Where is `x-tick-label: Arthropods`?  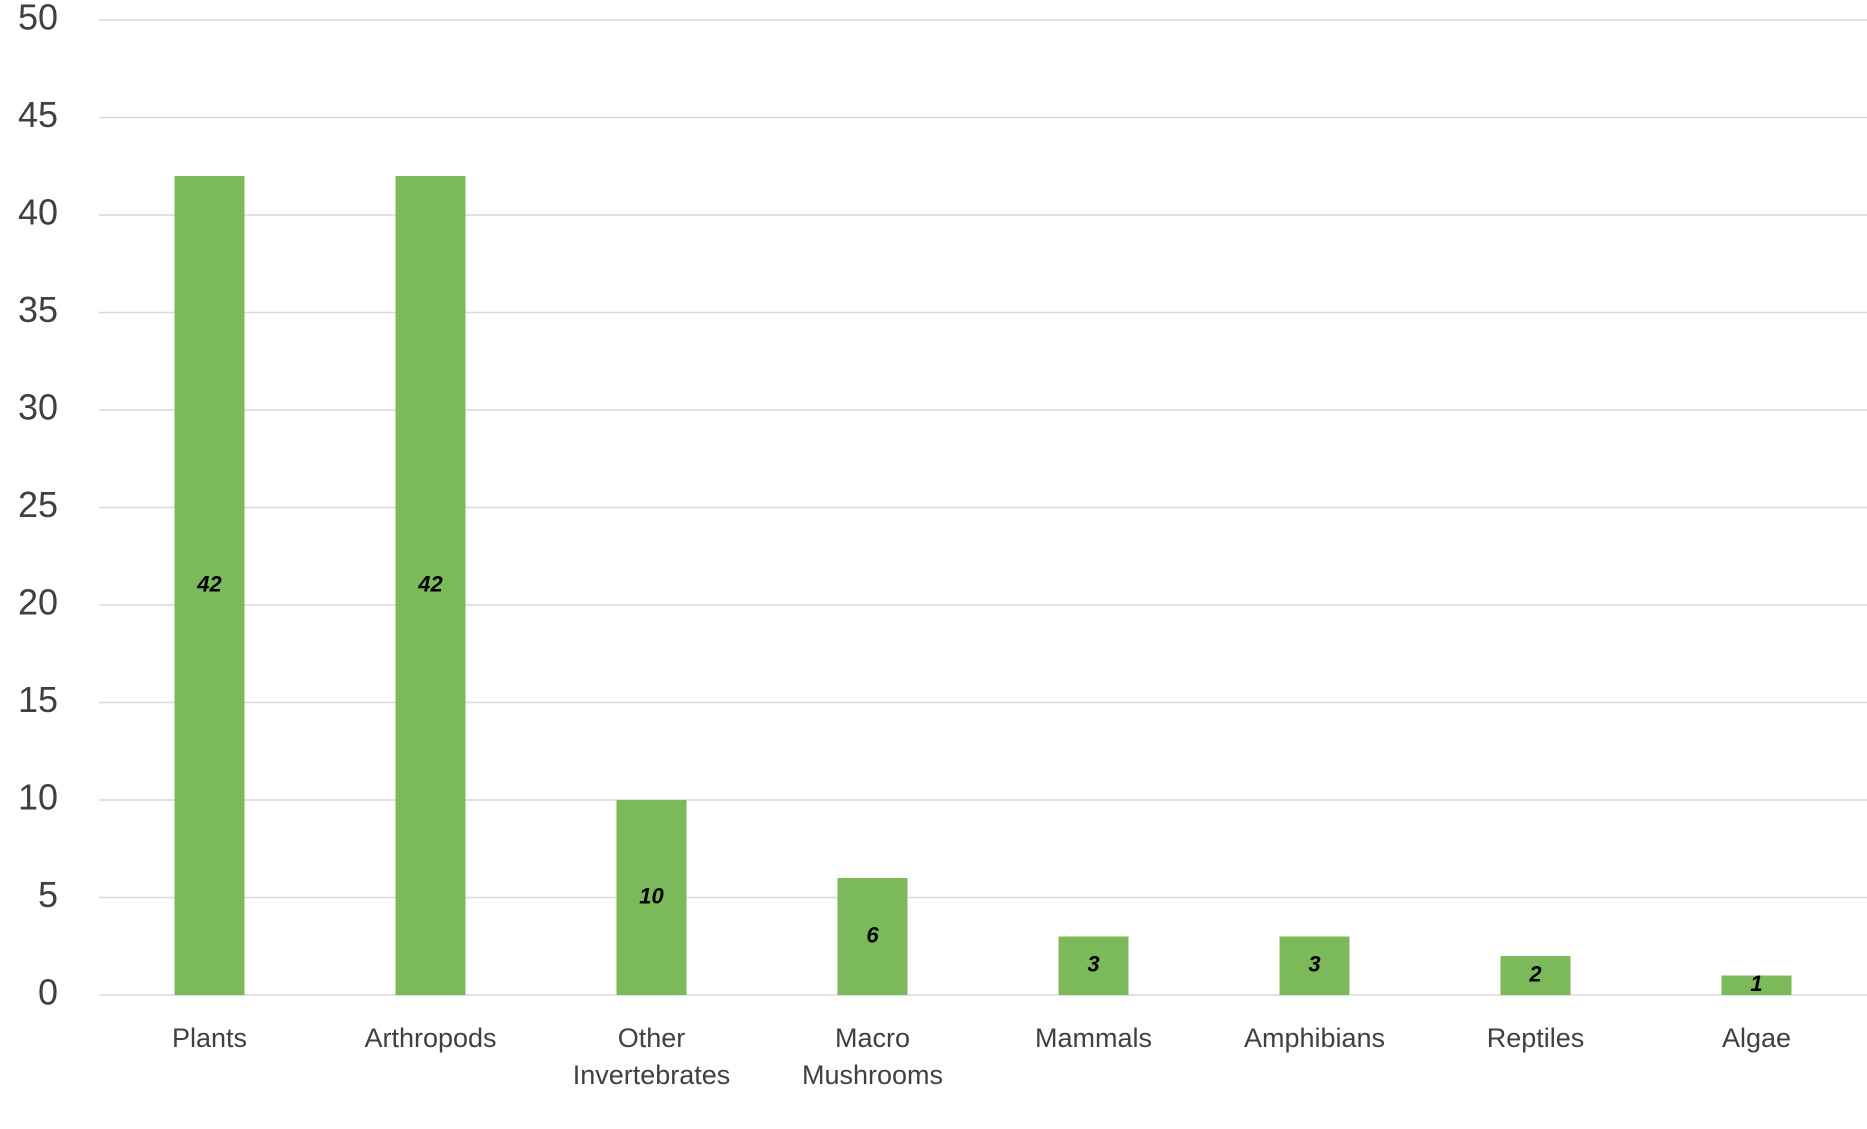 x-tick-label: Arthropods is located at coordinates (430, 1038).